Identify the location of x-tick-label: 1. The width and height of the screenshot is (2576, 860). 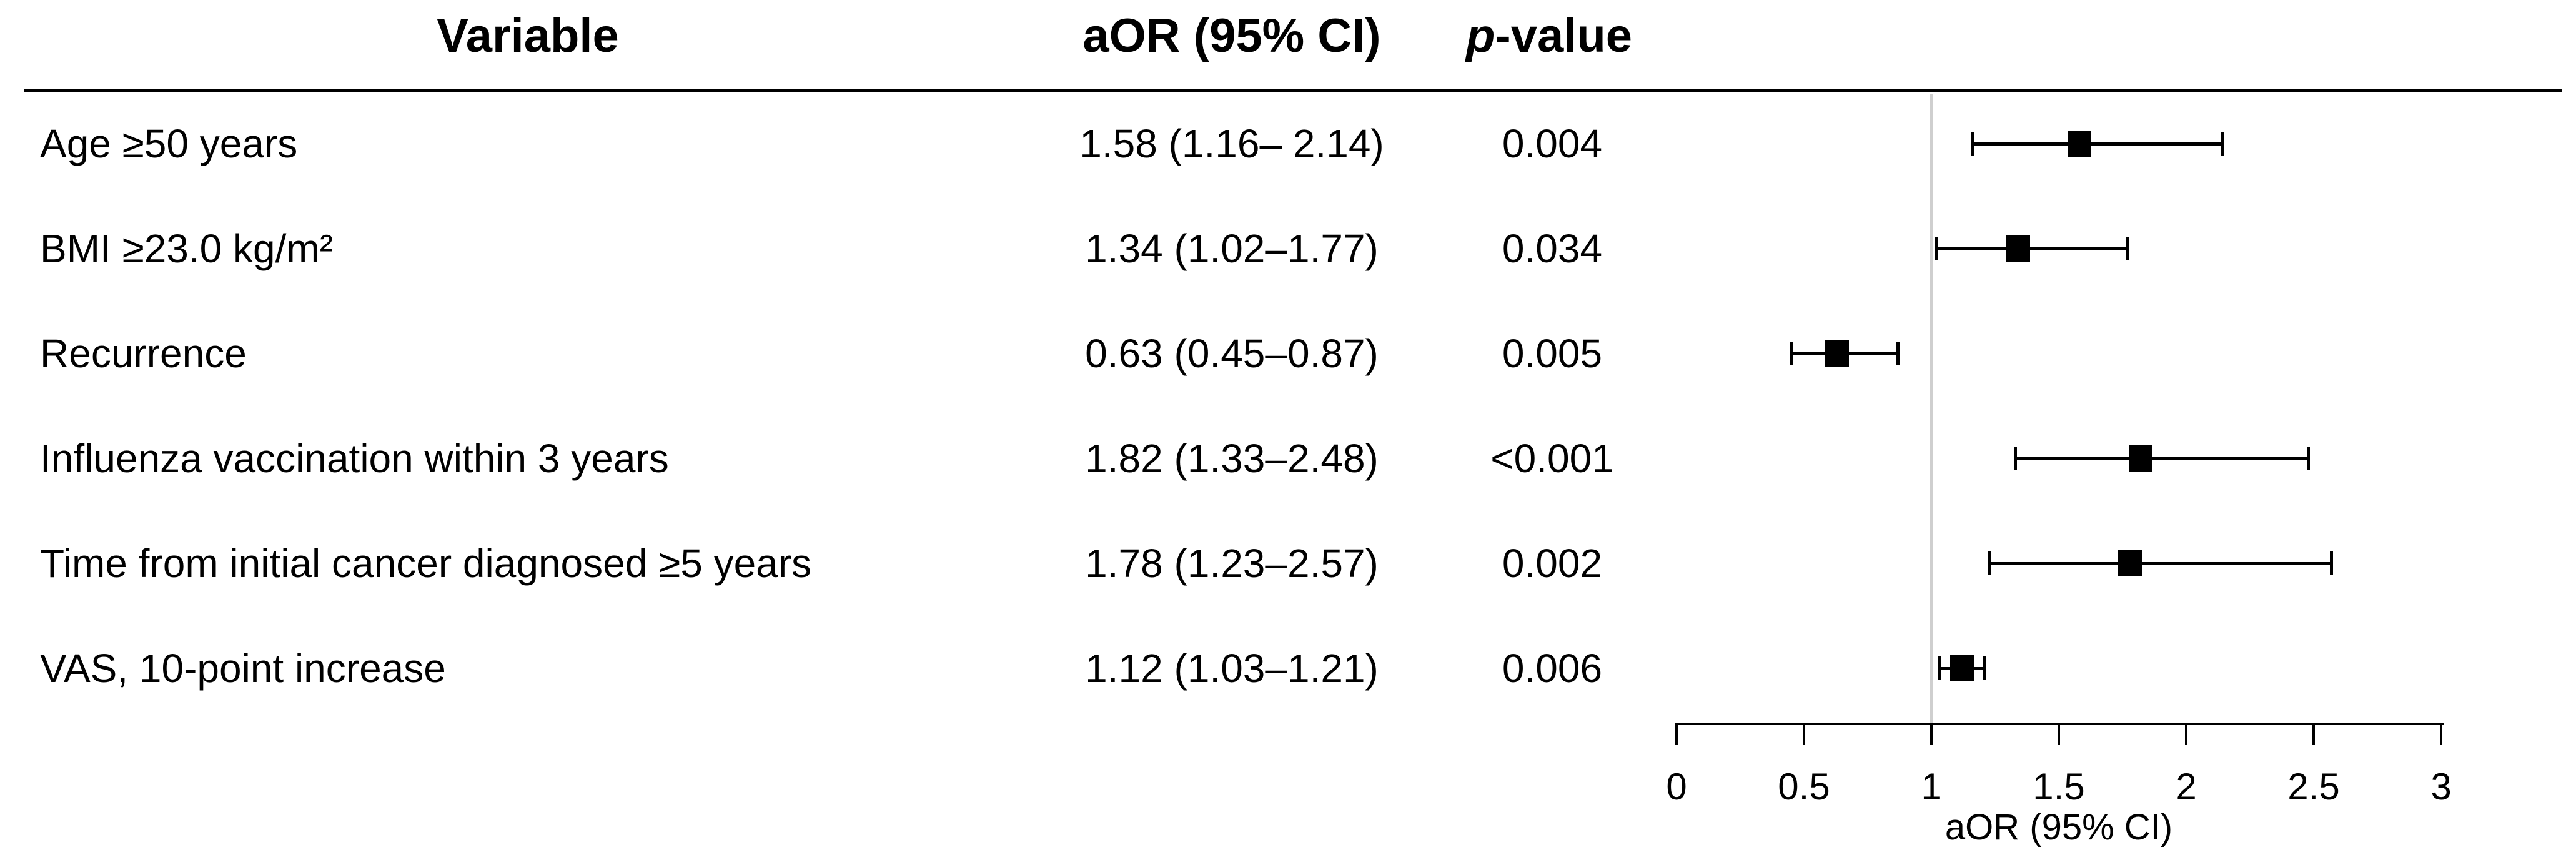
(1931, 787).